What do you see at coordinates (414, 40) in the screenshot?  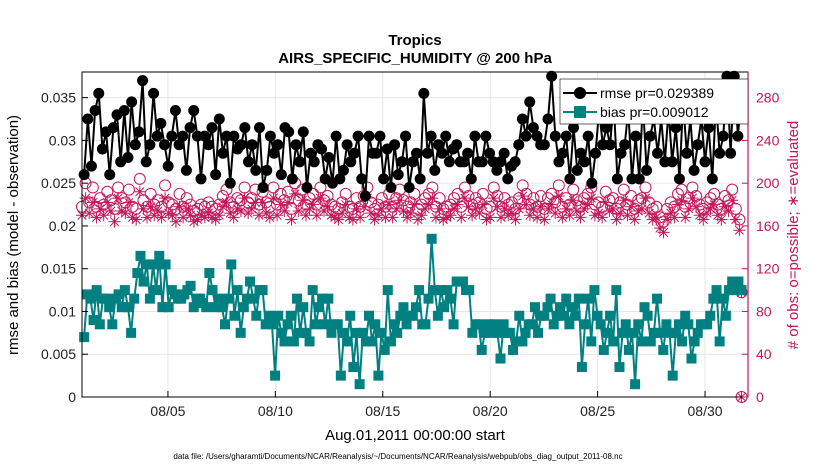 I see `chart-title: Tropics` at bounding box center [414, 40].